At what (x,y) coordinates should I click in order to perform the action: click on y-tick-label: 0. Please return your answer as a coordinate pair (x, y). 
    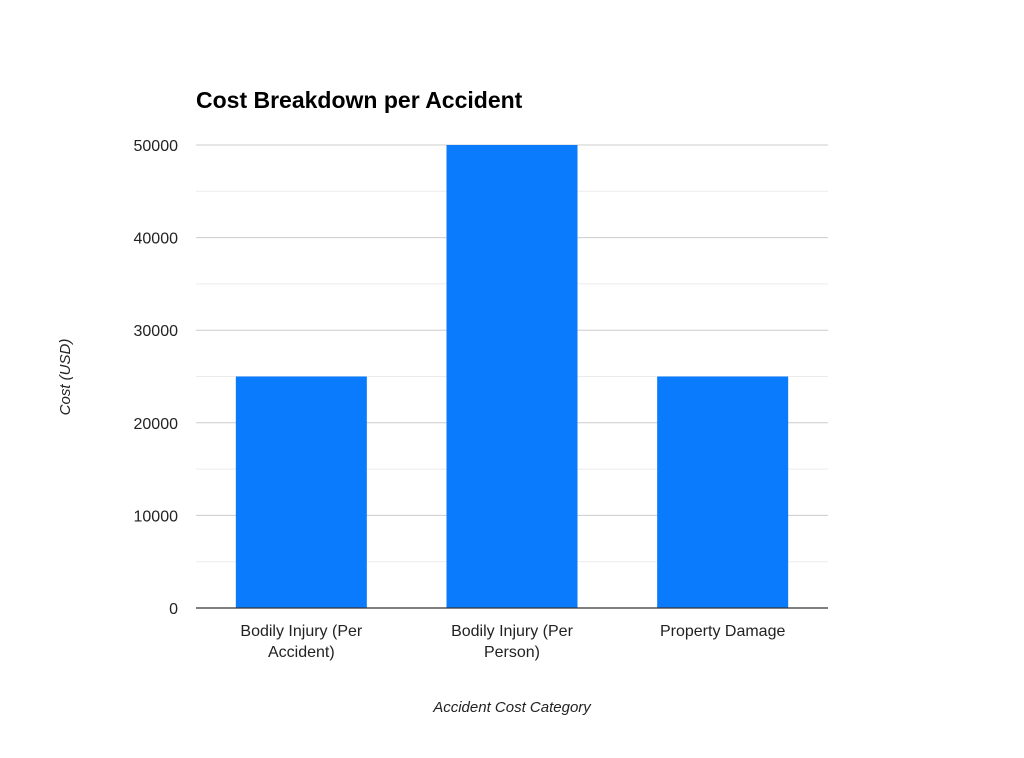
    Looking at the image, I should click on (173, 609).